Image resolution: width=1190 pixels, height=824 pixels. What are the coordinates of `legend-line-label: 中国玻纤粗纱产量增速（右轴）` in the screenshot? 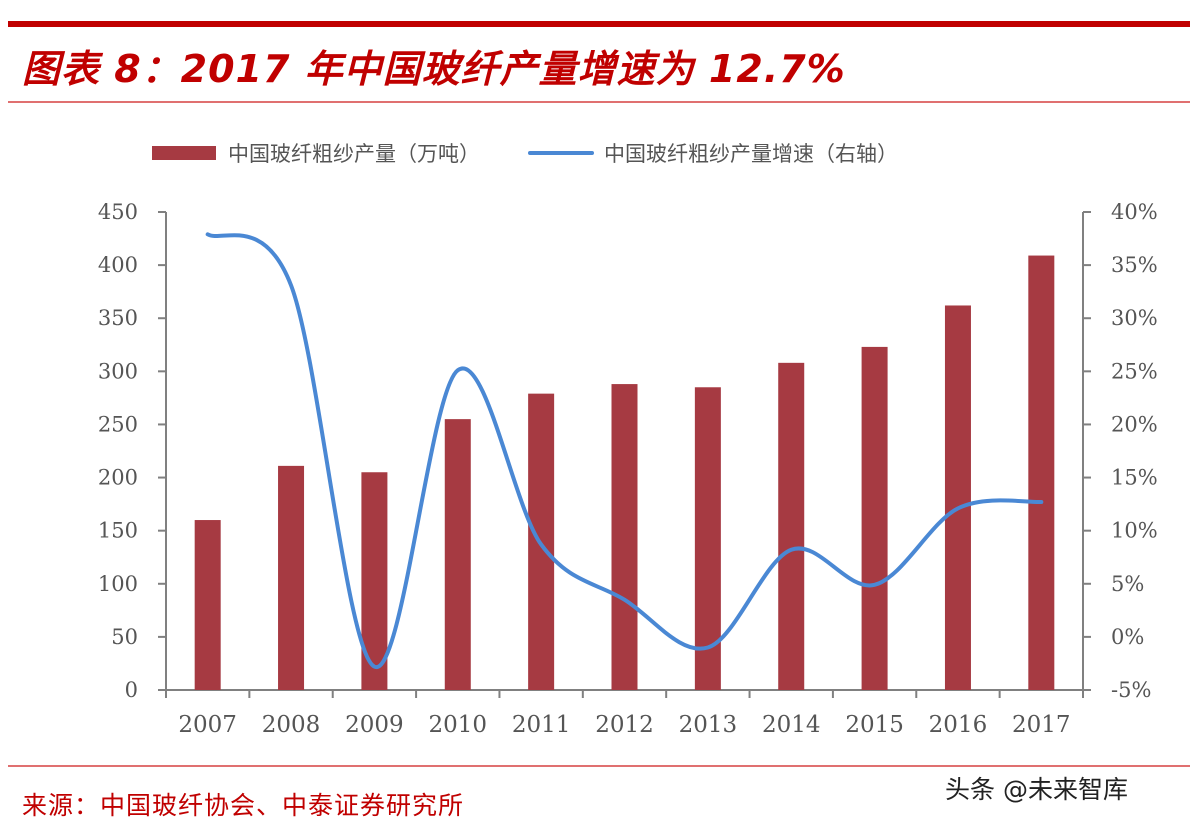 It's located at (751, 154).